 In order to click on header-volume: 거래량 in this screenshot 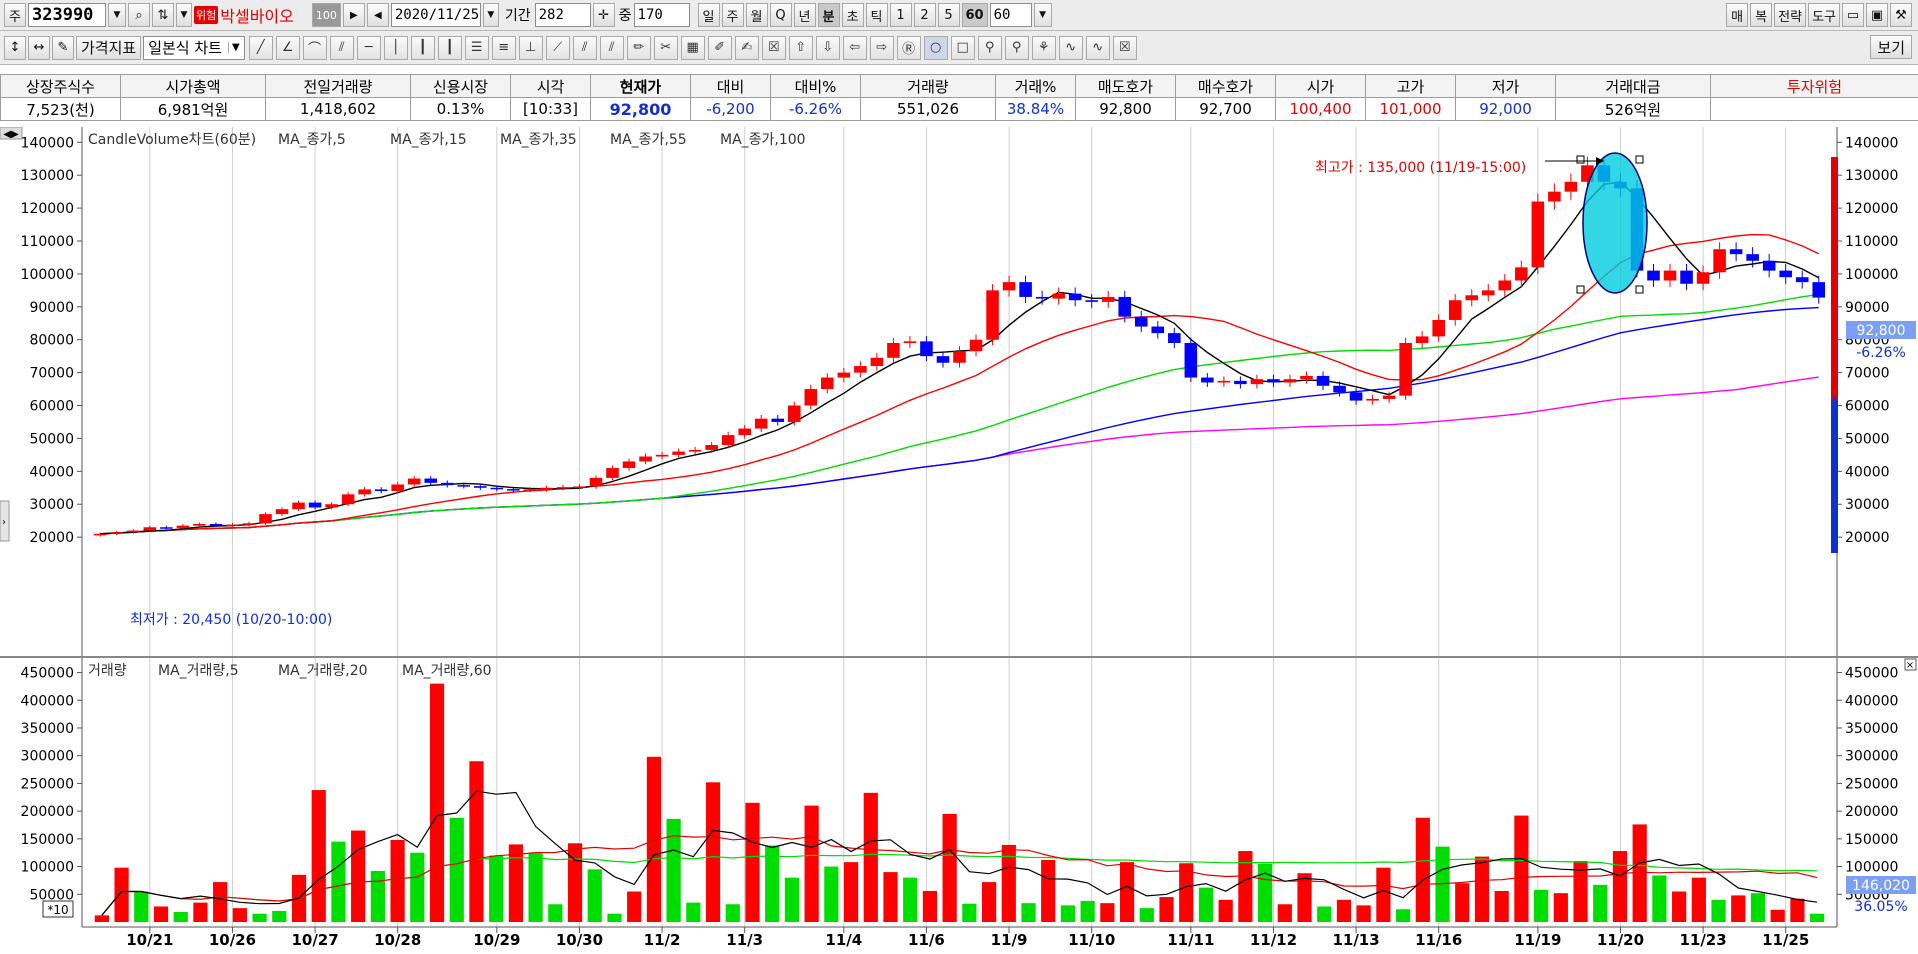, I will do `click(928, 86)`.